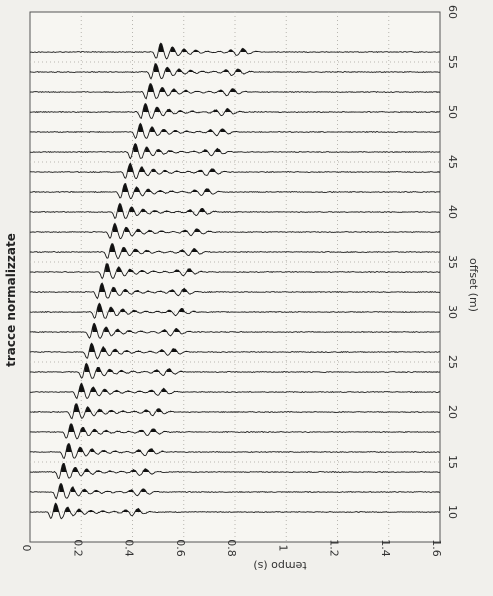 The height and width of the screenshot is (596, 493). Describe the element at coordinates (334, 548) in the screenshot. I see `x-tick-label: 1.2` at that location.